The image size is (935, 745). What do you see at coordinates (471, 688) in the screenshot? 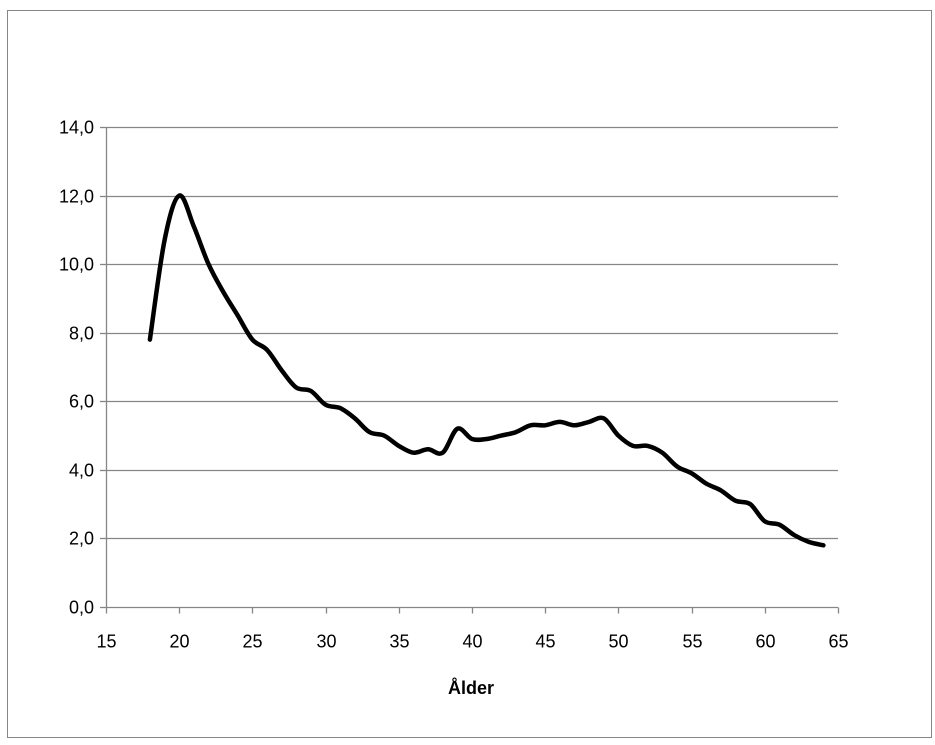
I see `x-axis-title: Ålder` at bounding box center [471, 688].